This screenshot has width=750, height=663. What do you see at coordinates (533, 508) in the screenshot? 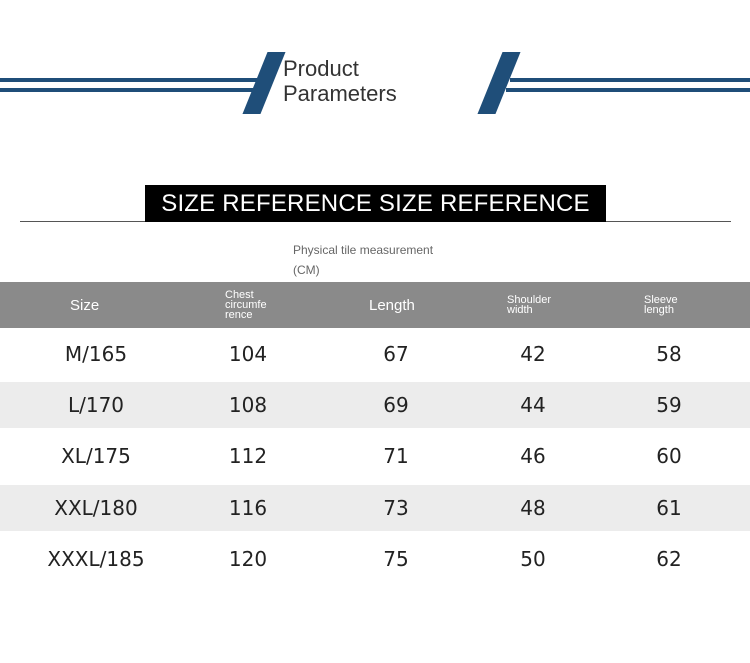
I see `shoulder-cell: 48` at bounding box center [533, 508].